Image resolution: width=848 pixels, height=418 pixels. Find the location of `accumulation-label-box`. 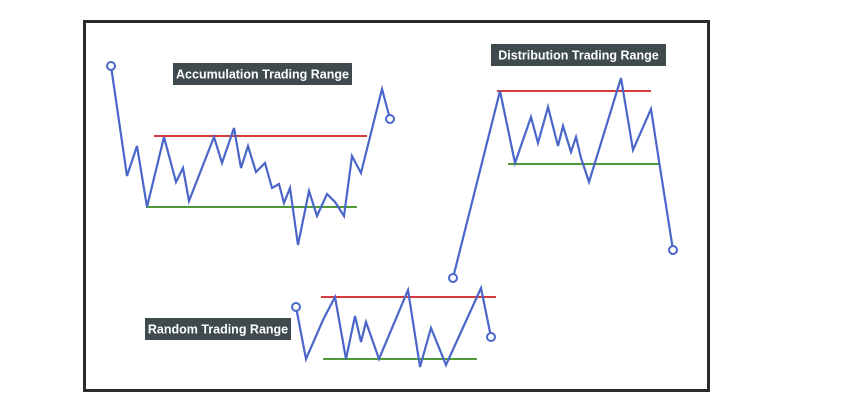

accumulation-label-box is located at coordinates (262, 74).